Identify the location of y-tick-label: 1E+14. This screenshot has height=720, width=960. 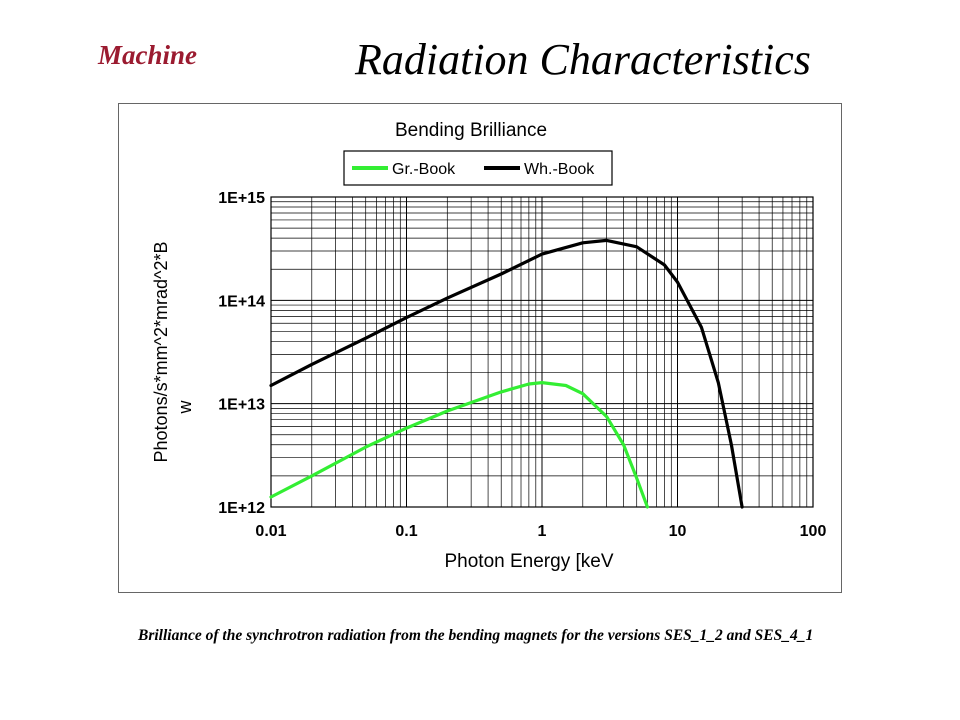
(241, 301).